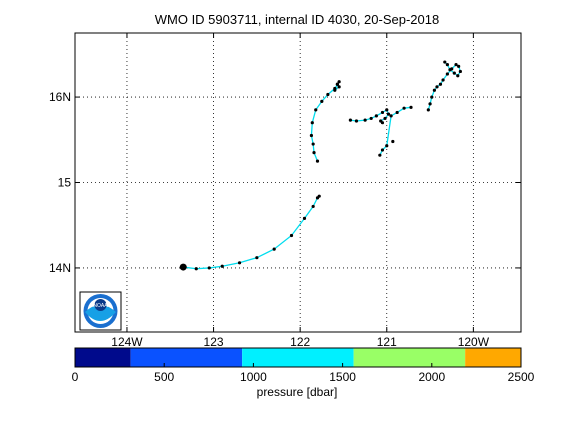 This screenshot has height=432, width=576. What do you see at coordinates (60, 268) in the screenshot?
I see `y-tick-label: 14N` at bounding box center [60, 268].